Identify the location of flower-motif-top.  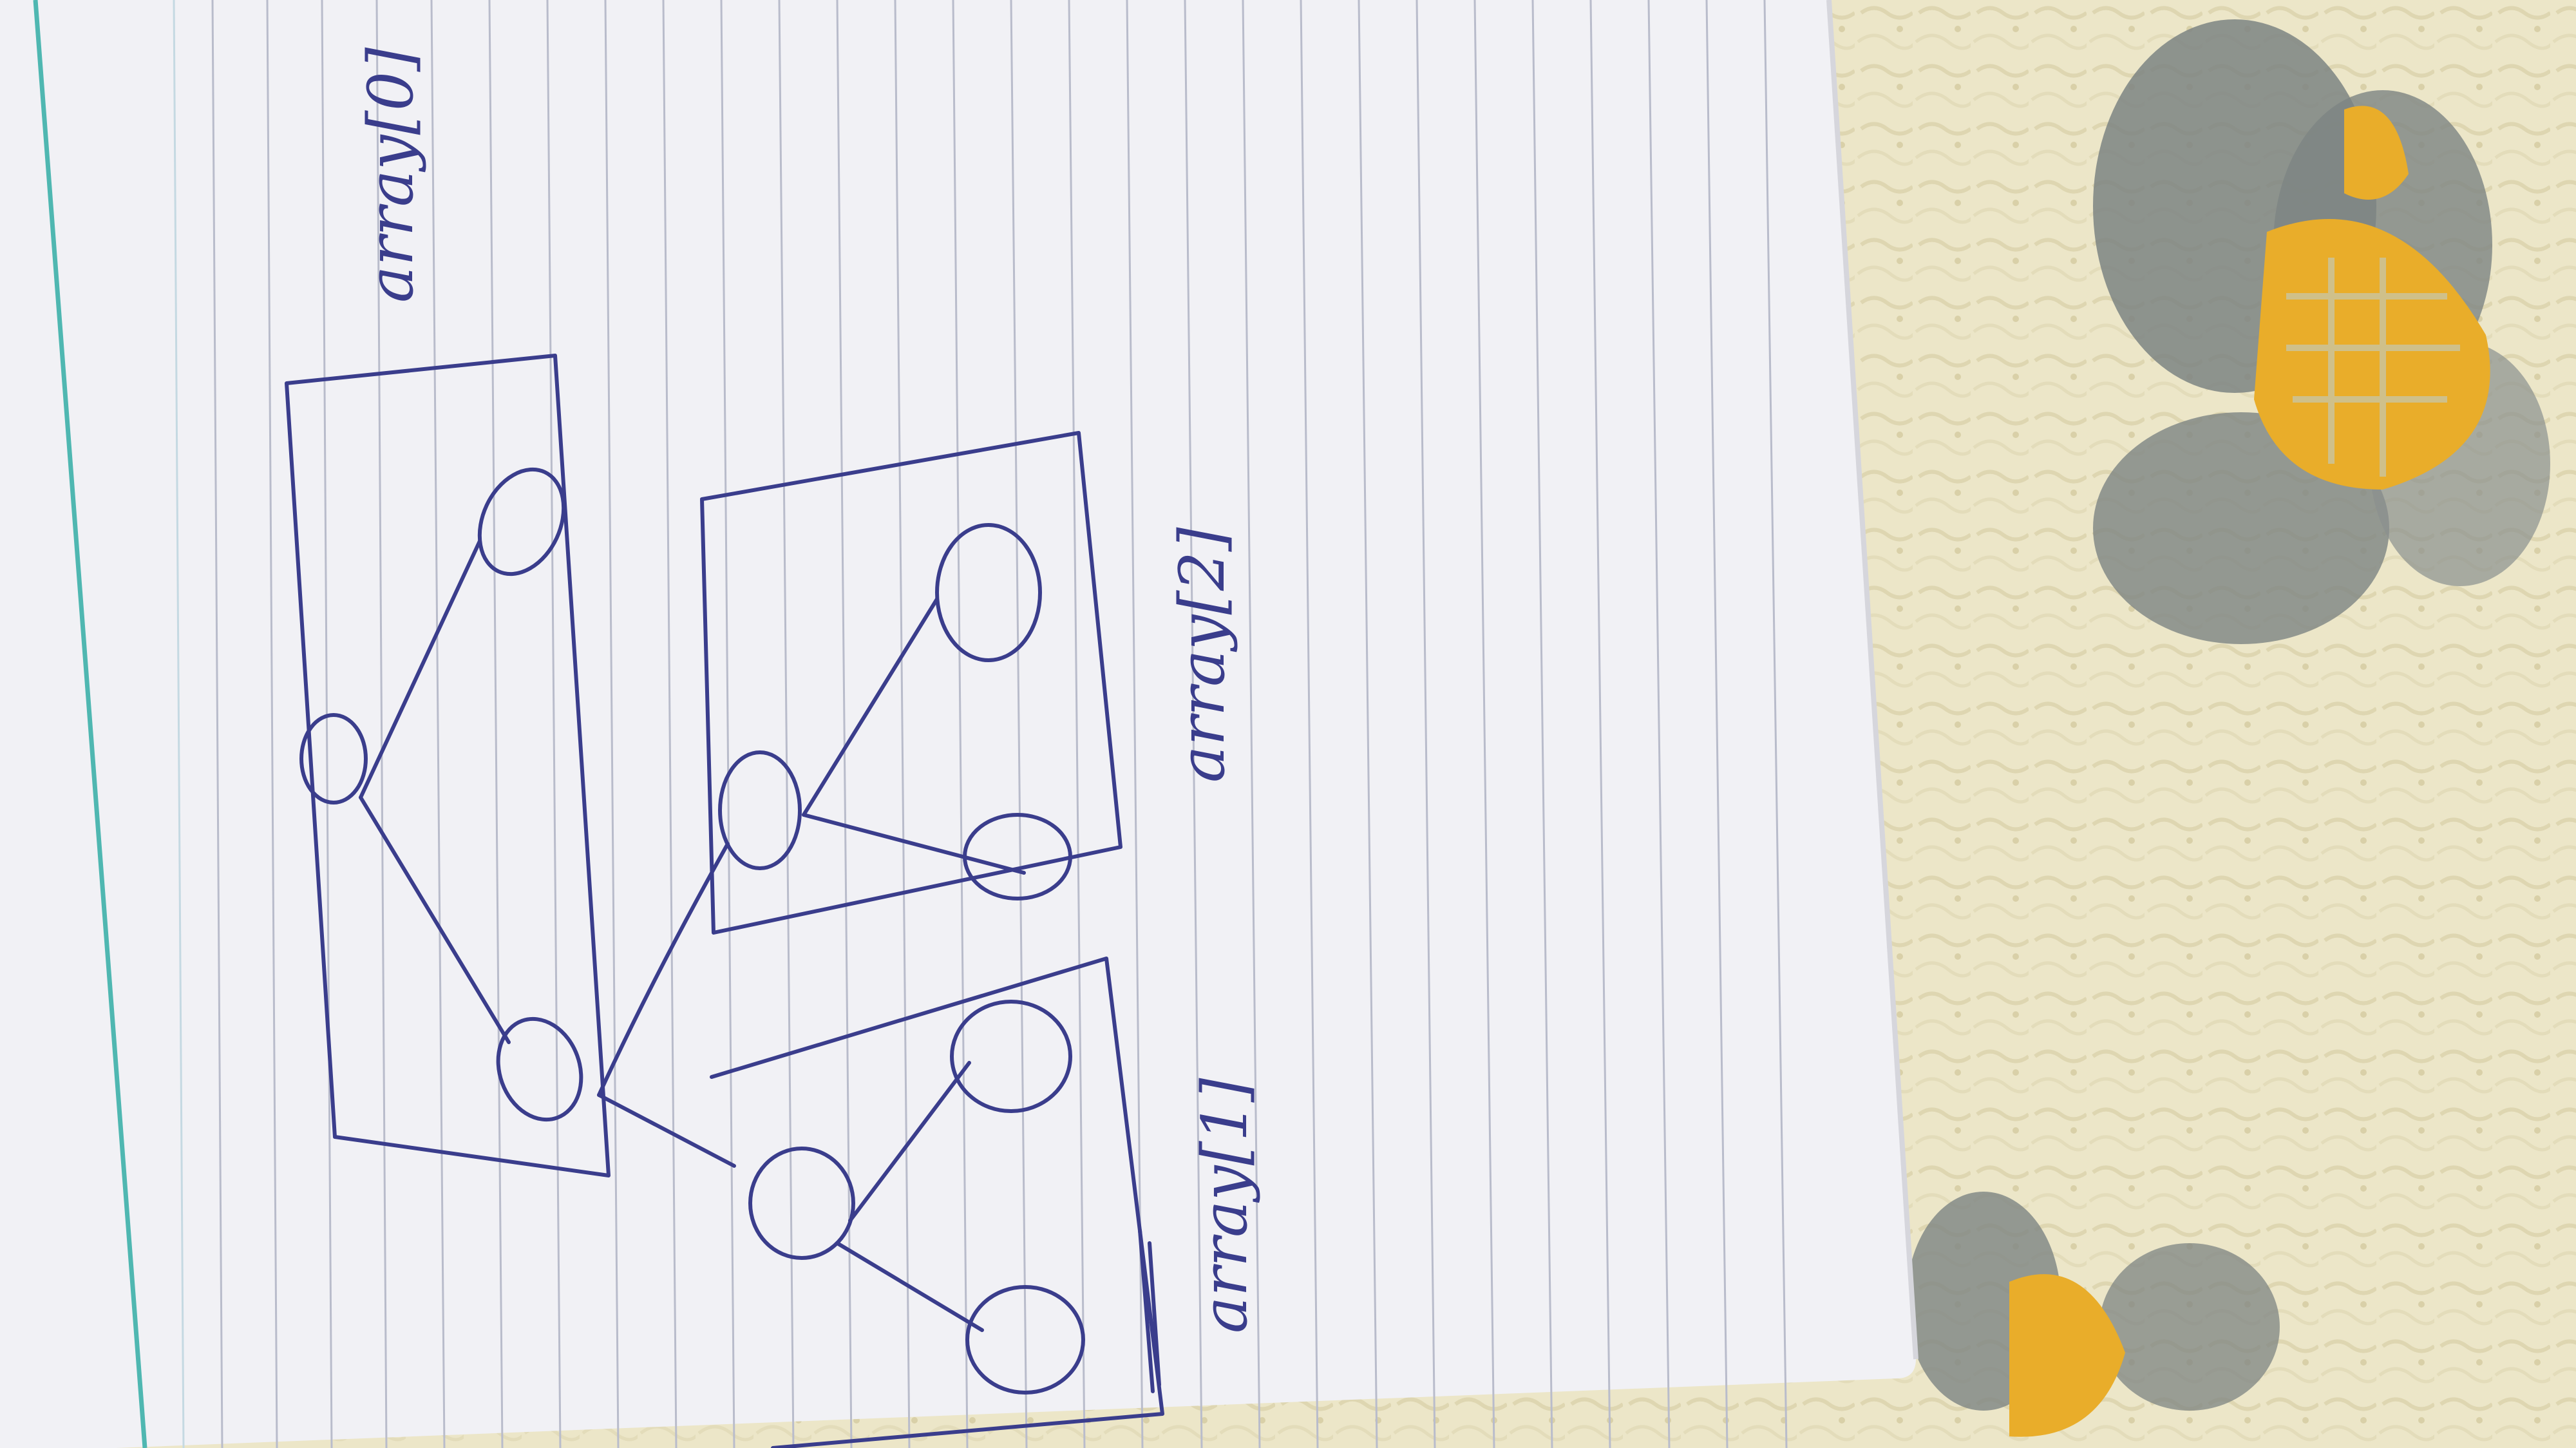
(2322, 331).